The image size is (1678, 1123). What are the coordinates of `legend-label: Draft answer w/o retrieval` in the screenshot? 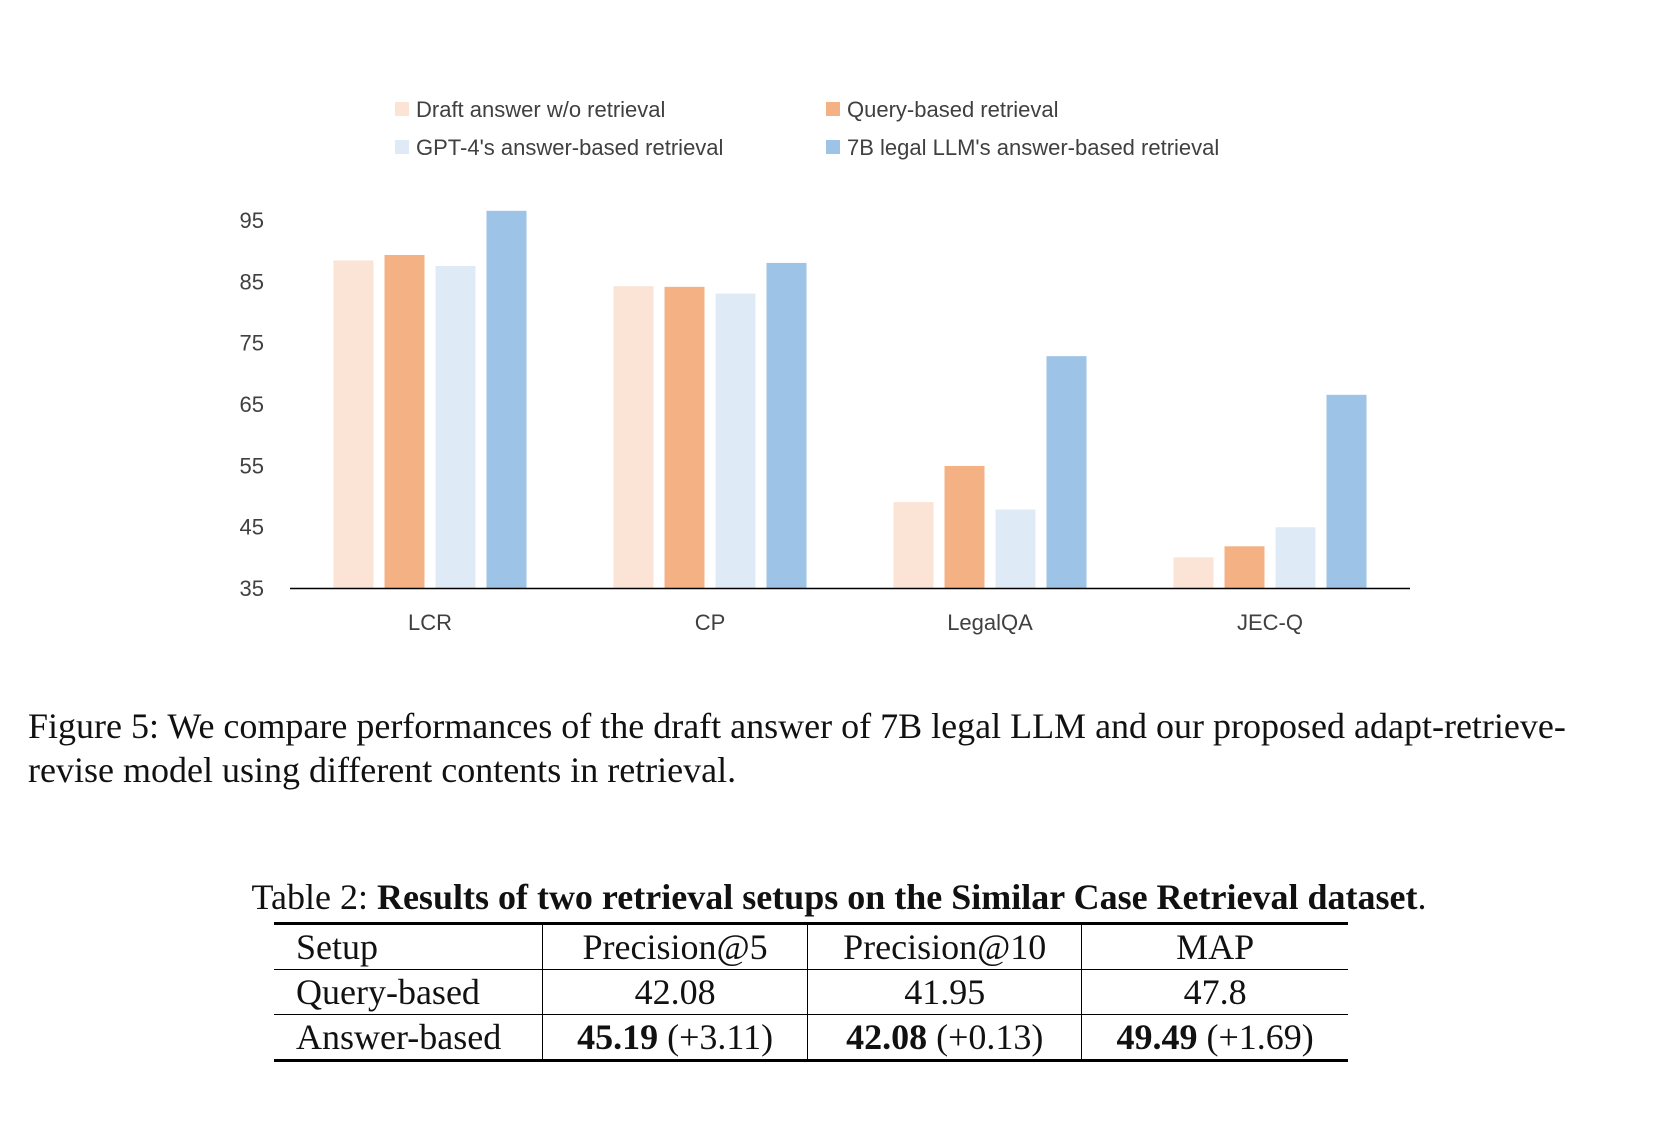 It's located at (540, 109).